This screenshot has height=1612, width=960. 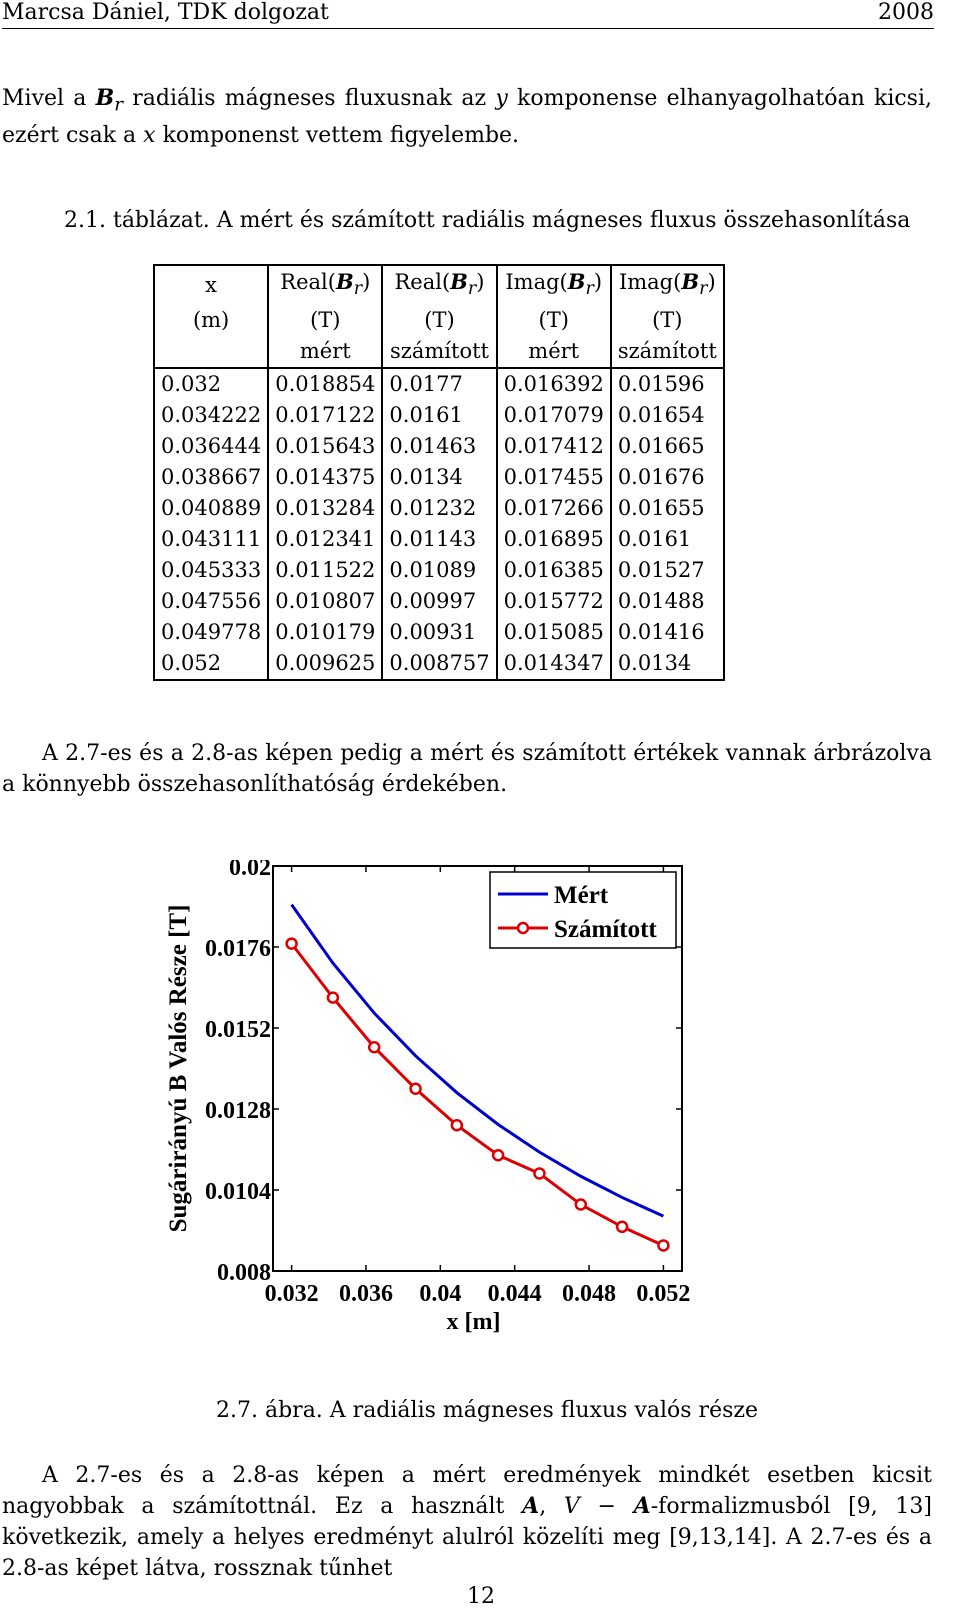 What do you see at coordinates (667, 447) in the screenshot?
I see `table-cell: 0.01665` at bounding box center [667, 447].